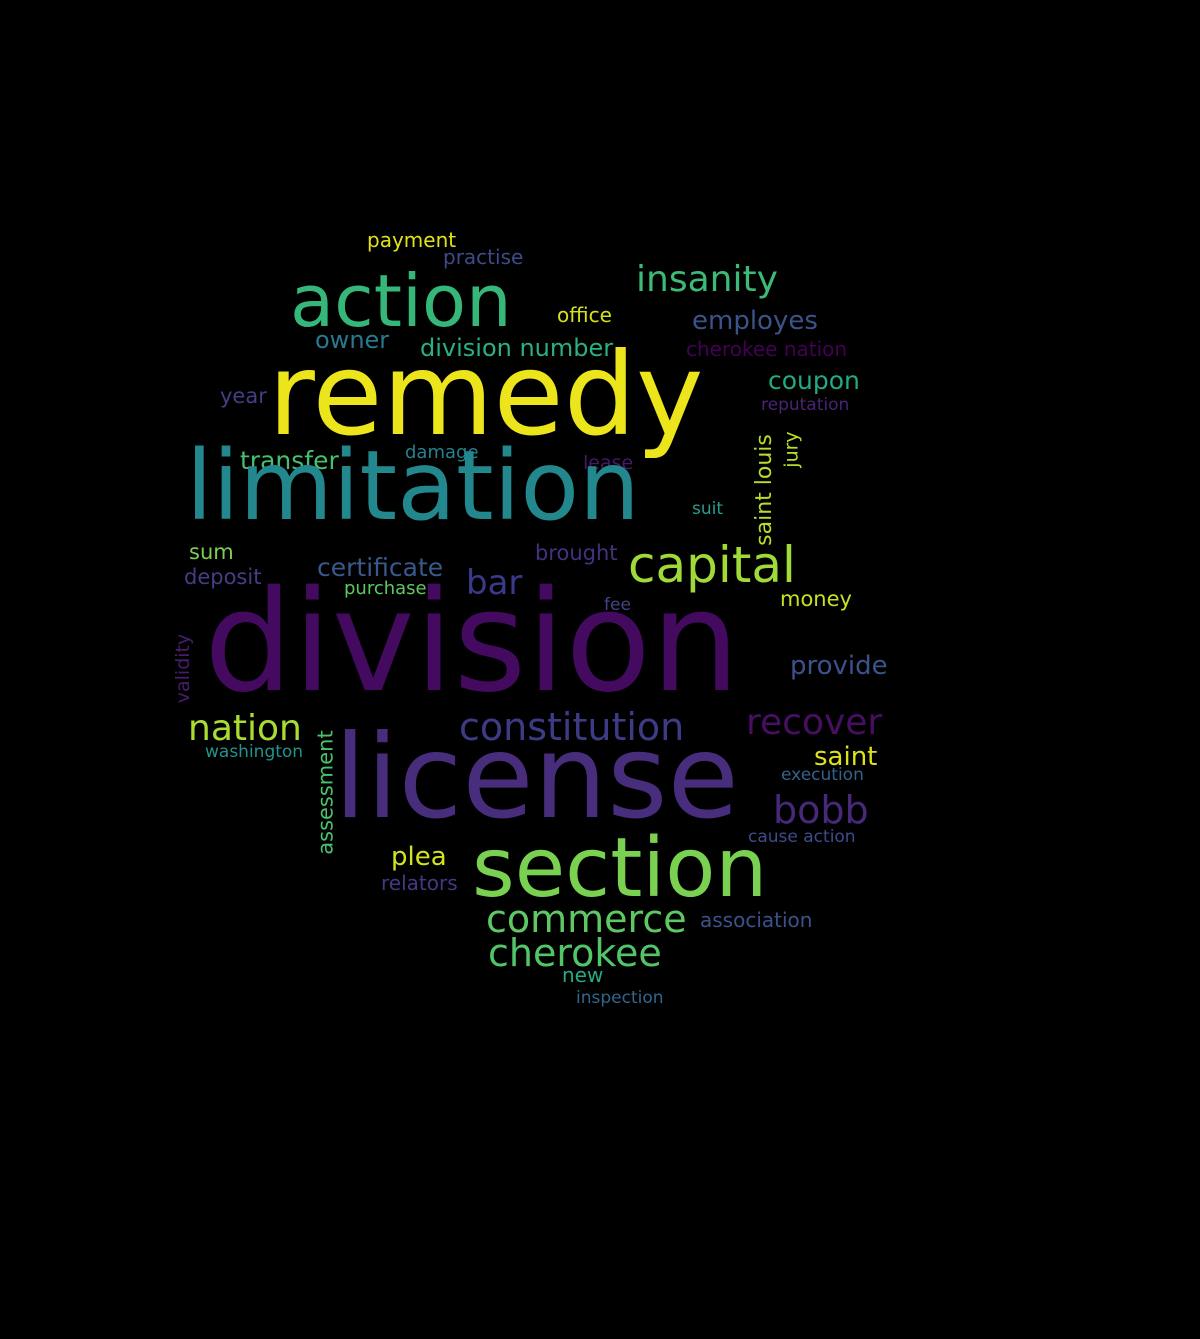 This screenshot has width=1200, height=1339. Describe the element at coordinates (389, 588) in the screenshot. I see `word-purchaser: purchaser` at that location.